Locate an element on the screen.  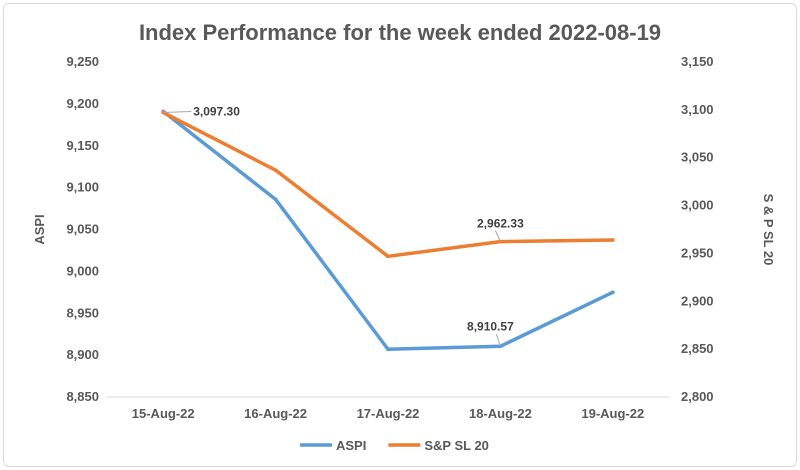
data-label: 3,097.30 is located at coordinates (216, 111).